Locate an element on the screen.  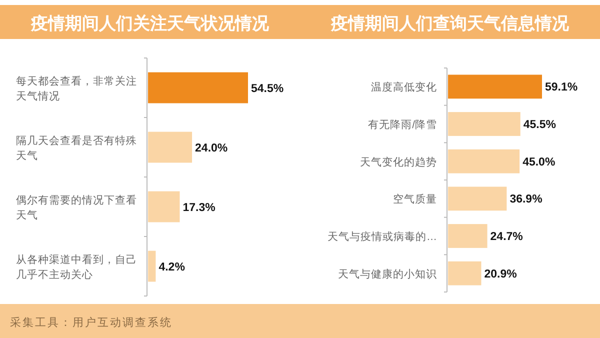
data-label: 20.9% is located at coordinates (500, 274).